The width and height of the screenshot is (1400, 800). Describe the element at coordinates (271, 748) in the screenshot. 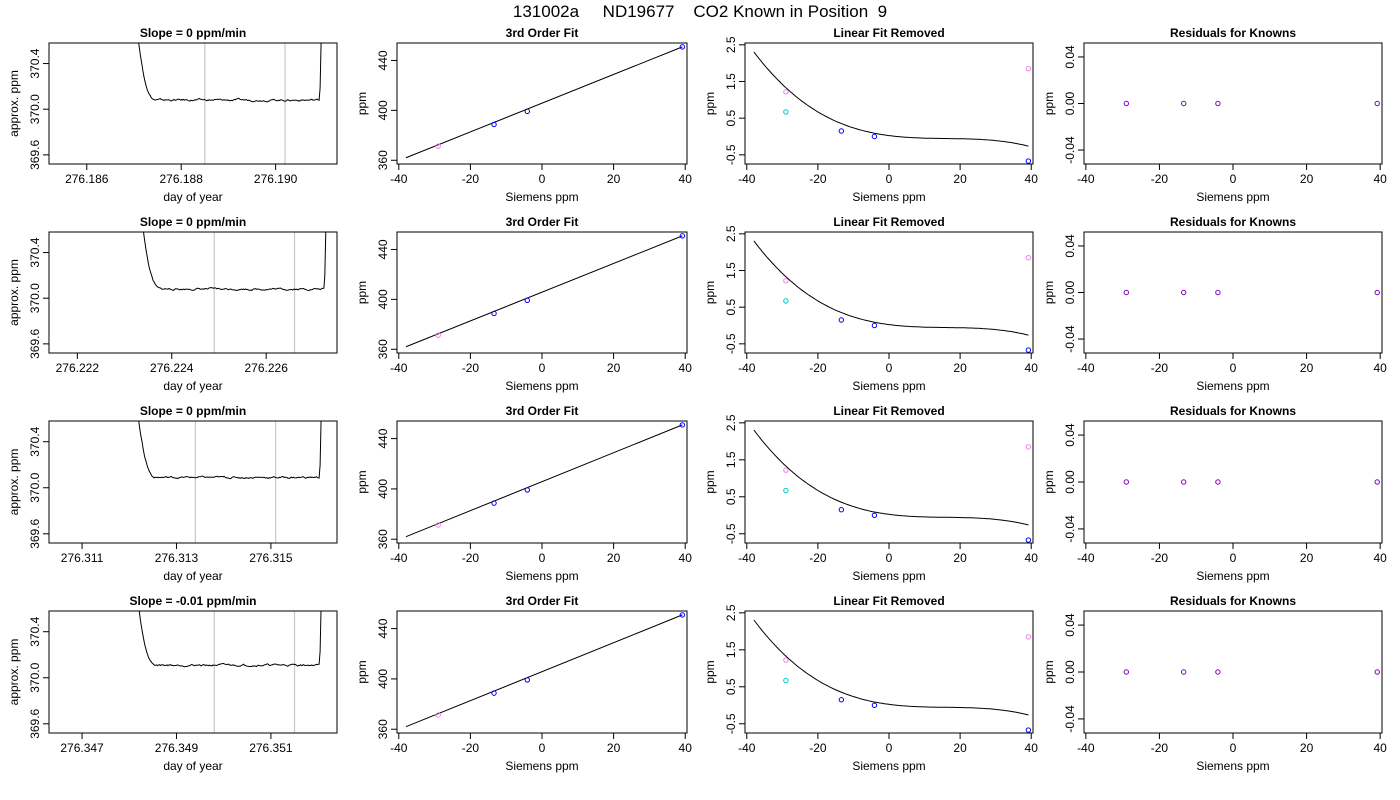

I see `x-tick-label: 276.351` at that location.